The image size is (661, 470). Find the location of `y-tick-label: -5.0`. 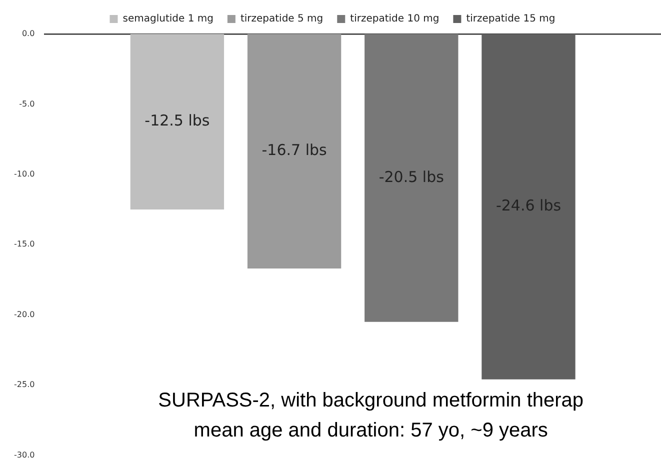

y-tick-label: -5.0 is located at coordinates (27, 103).